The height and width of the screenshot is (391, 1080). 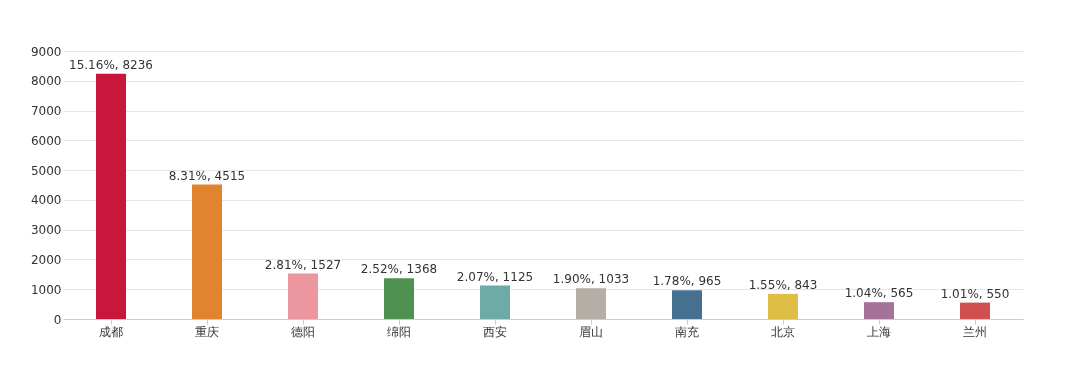 What do you see at coordinates (46, 200) in the screenshot?
I see `y-tick-label: 4000` at bounding box center [46, 200].